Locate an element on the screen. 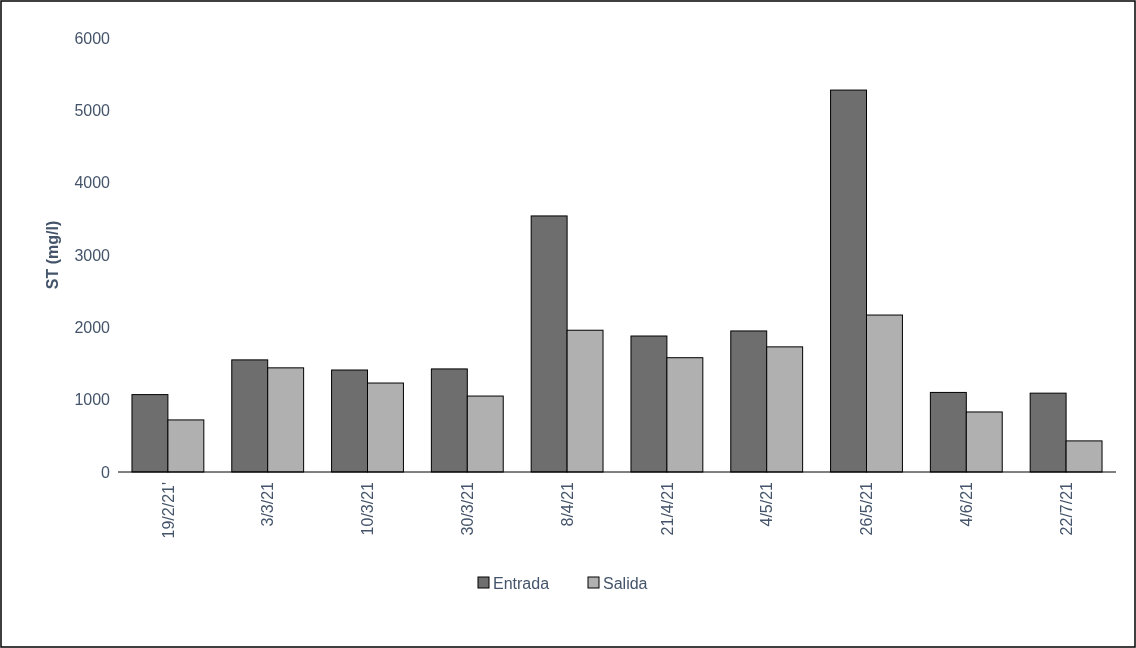 Image resolution: width=1136 pixels, height=648 pixels. x-tick-label: 21/4/21 is located at coordinates (667, 508).